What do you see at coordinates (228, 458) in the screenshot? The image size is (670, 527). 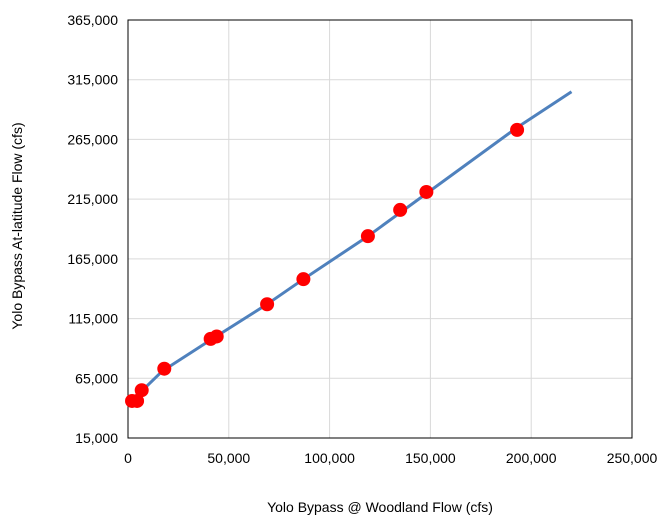 I see `x-tick-label: 50,000` at bounding box center [228, 458].